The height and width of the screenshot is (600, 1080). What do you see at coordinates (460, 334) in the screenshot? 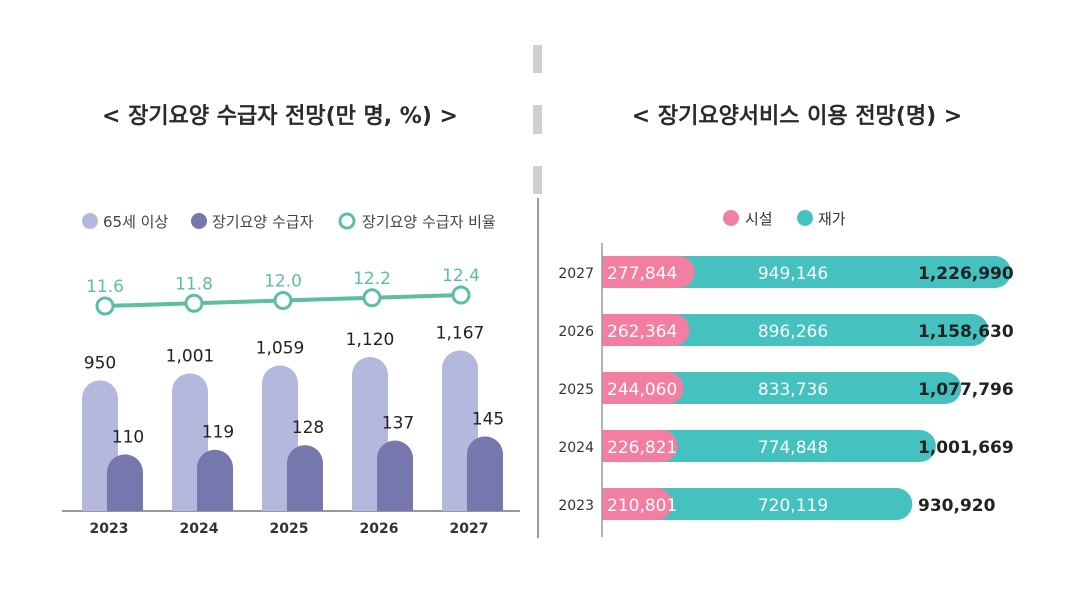
I see `label-elderly-2027: 1,167` at bounding box center [460, 334].